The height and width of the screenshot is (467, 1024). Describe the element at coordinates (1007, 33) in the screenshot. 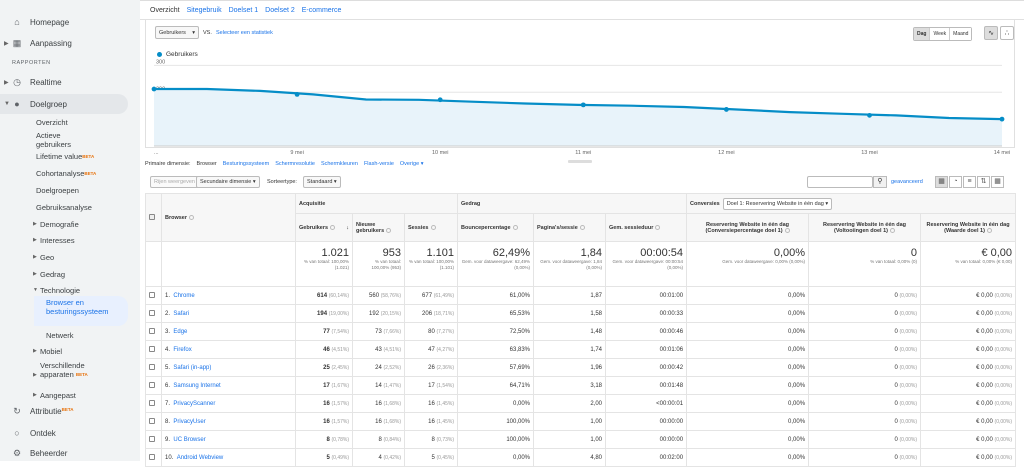

I see `motion-chart-icon: ∴` at that location.